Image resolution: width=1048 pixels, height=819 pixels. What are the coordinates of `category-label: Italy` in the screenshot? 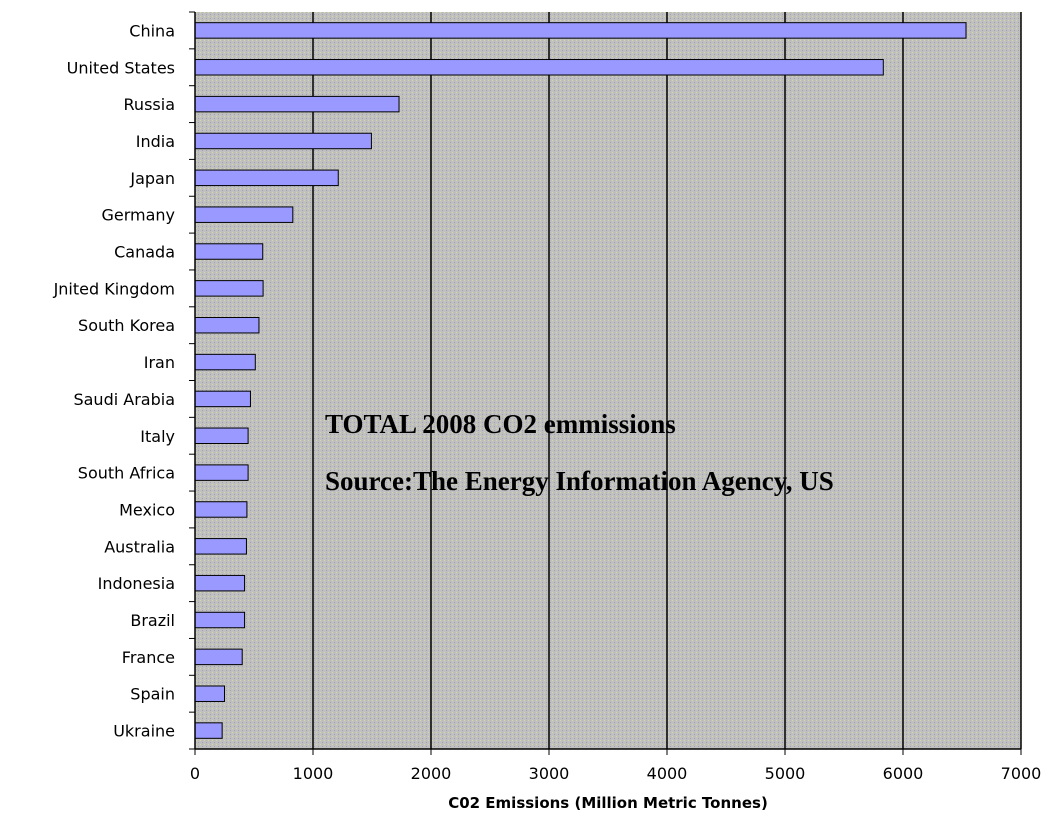 It's located at (157, 436).